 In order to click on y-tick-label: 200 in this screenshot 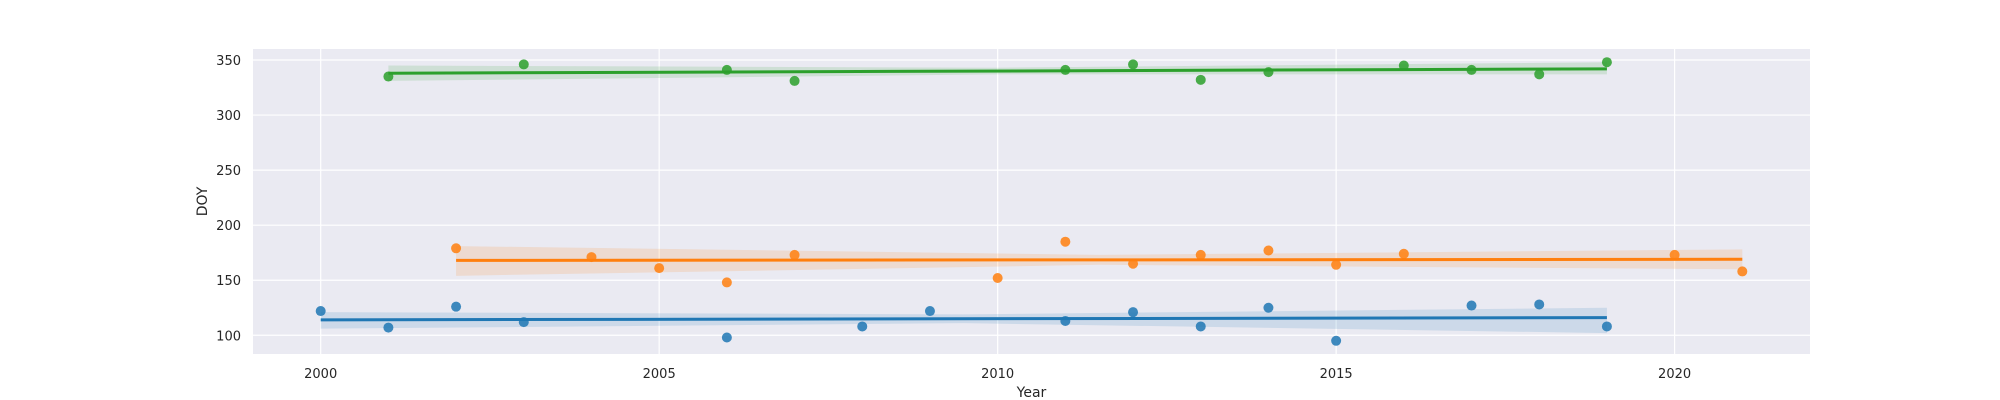, I will do `click(228, 226)`.